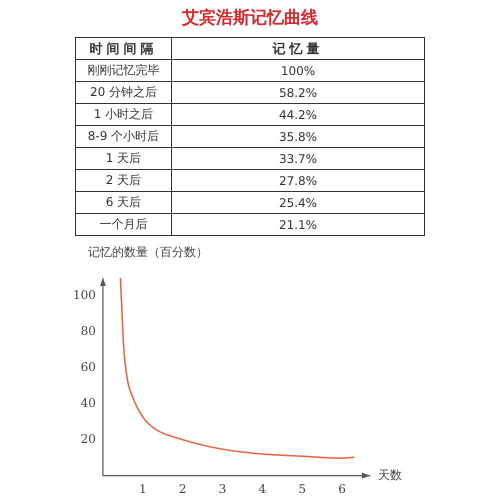 The image size is (500, 500). I want to click on category-label: 6 天后, so click(124, 203).